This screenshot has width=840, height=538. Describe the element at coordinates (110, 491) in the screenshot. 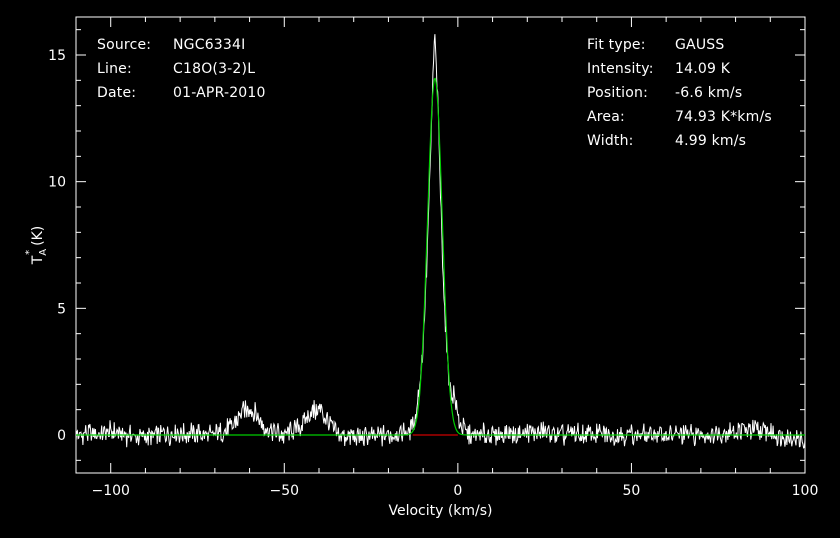

I see `x-tick-label: −100` at that location.